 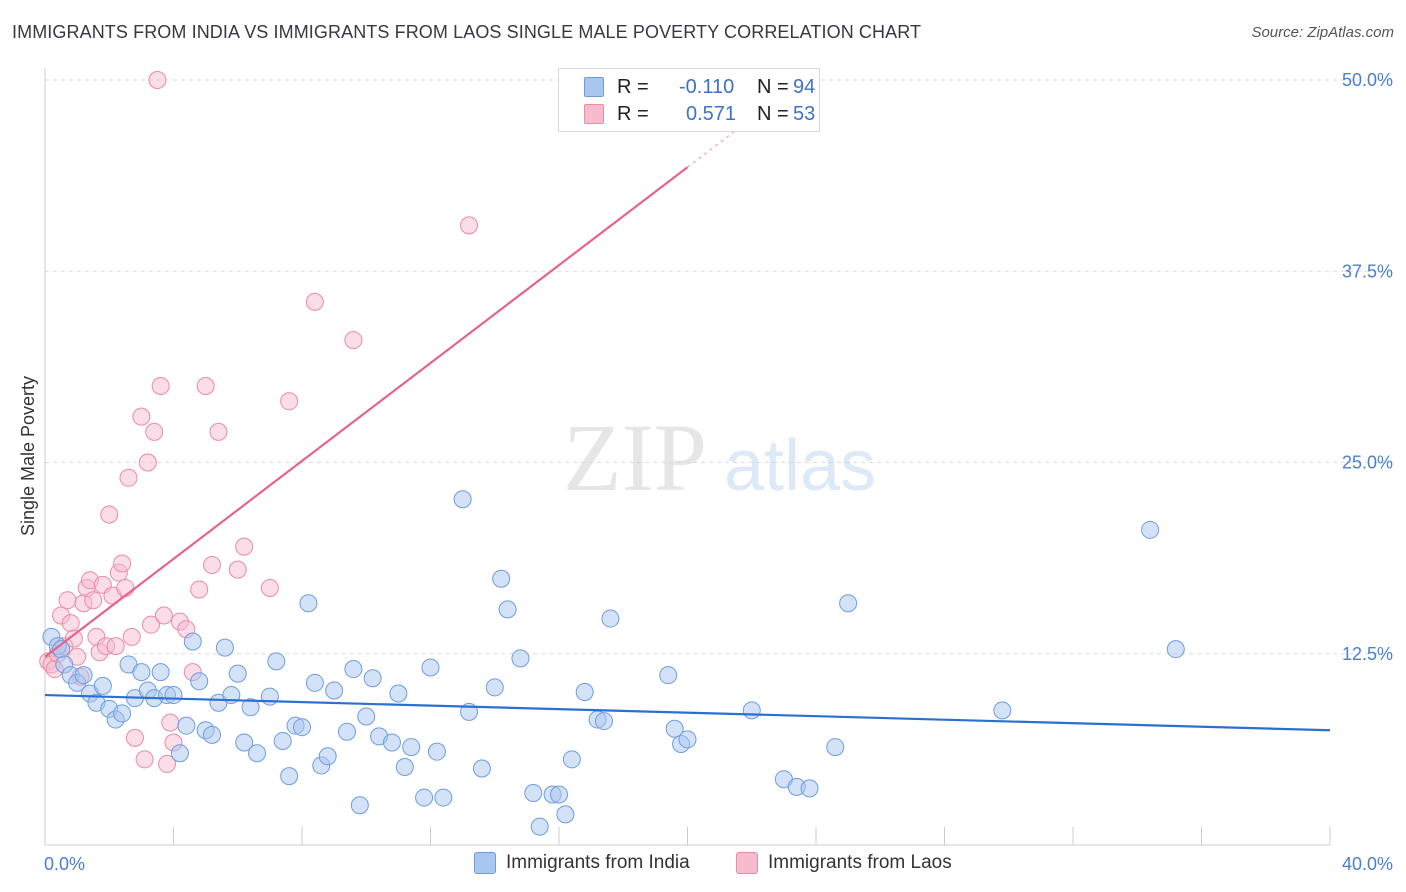 I want to click on x-tick-label: 40.0%, so click(x=1367, y=864).